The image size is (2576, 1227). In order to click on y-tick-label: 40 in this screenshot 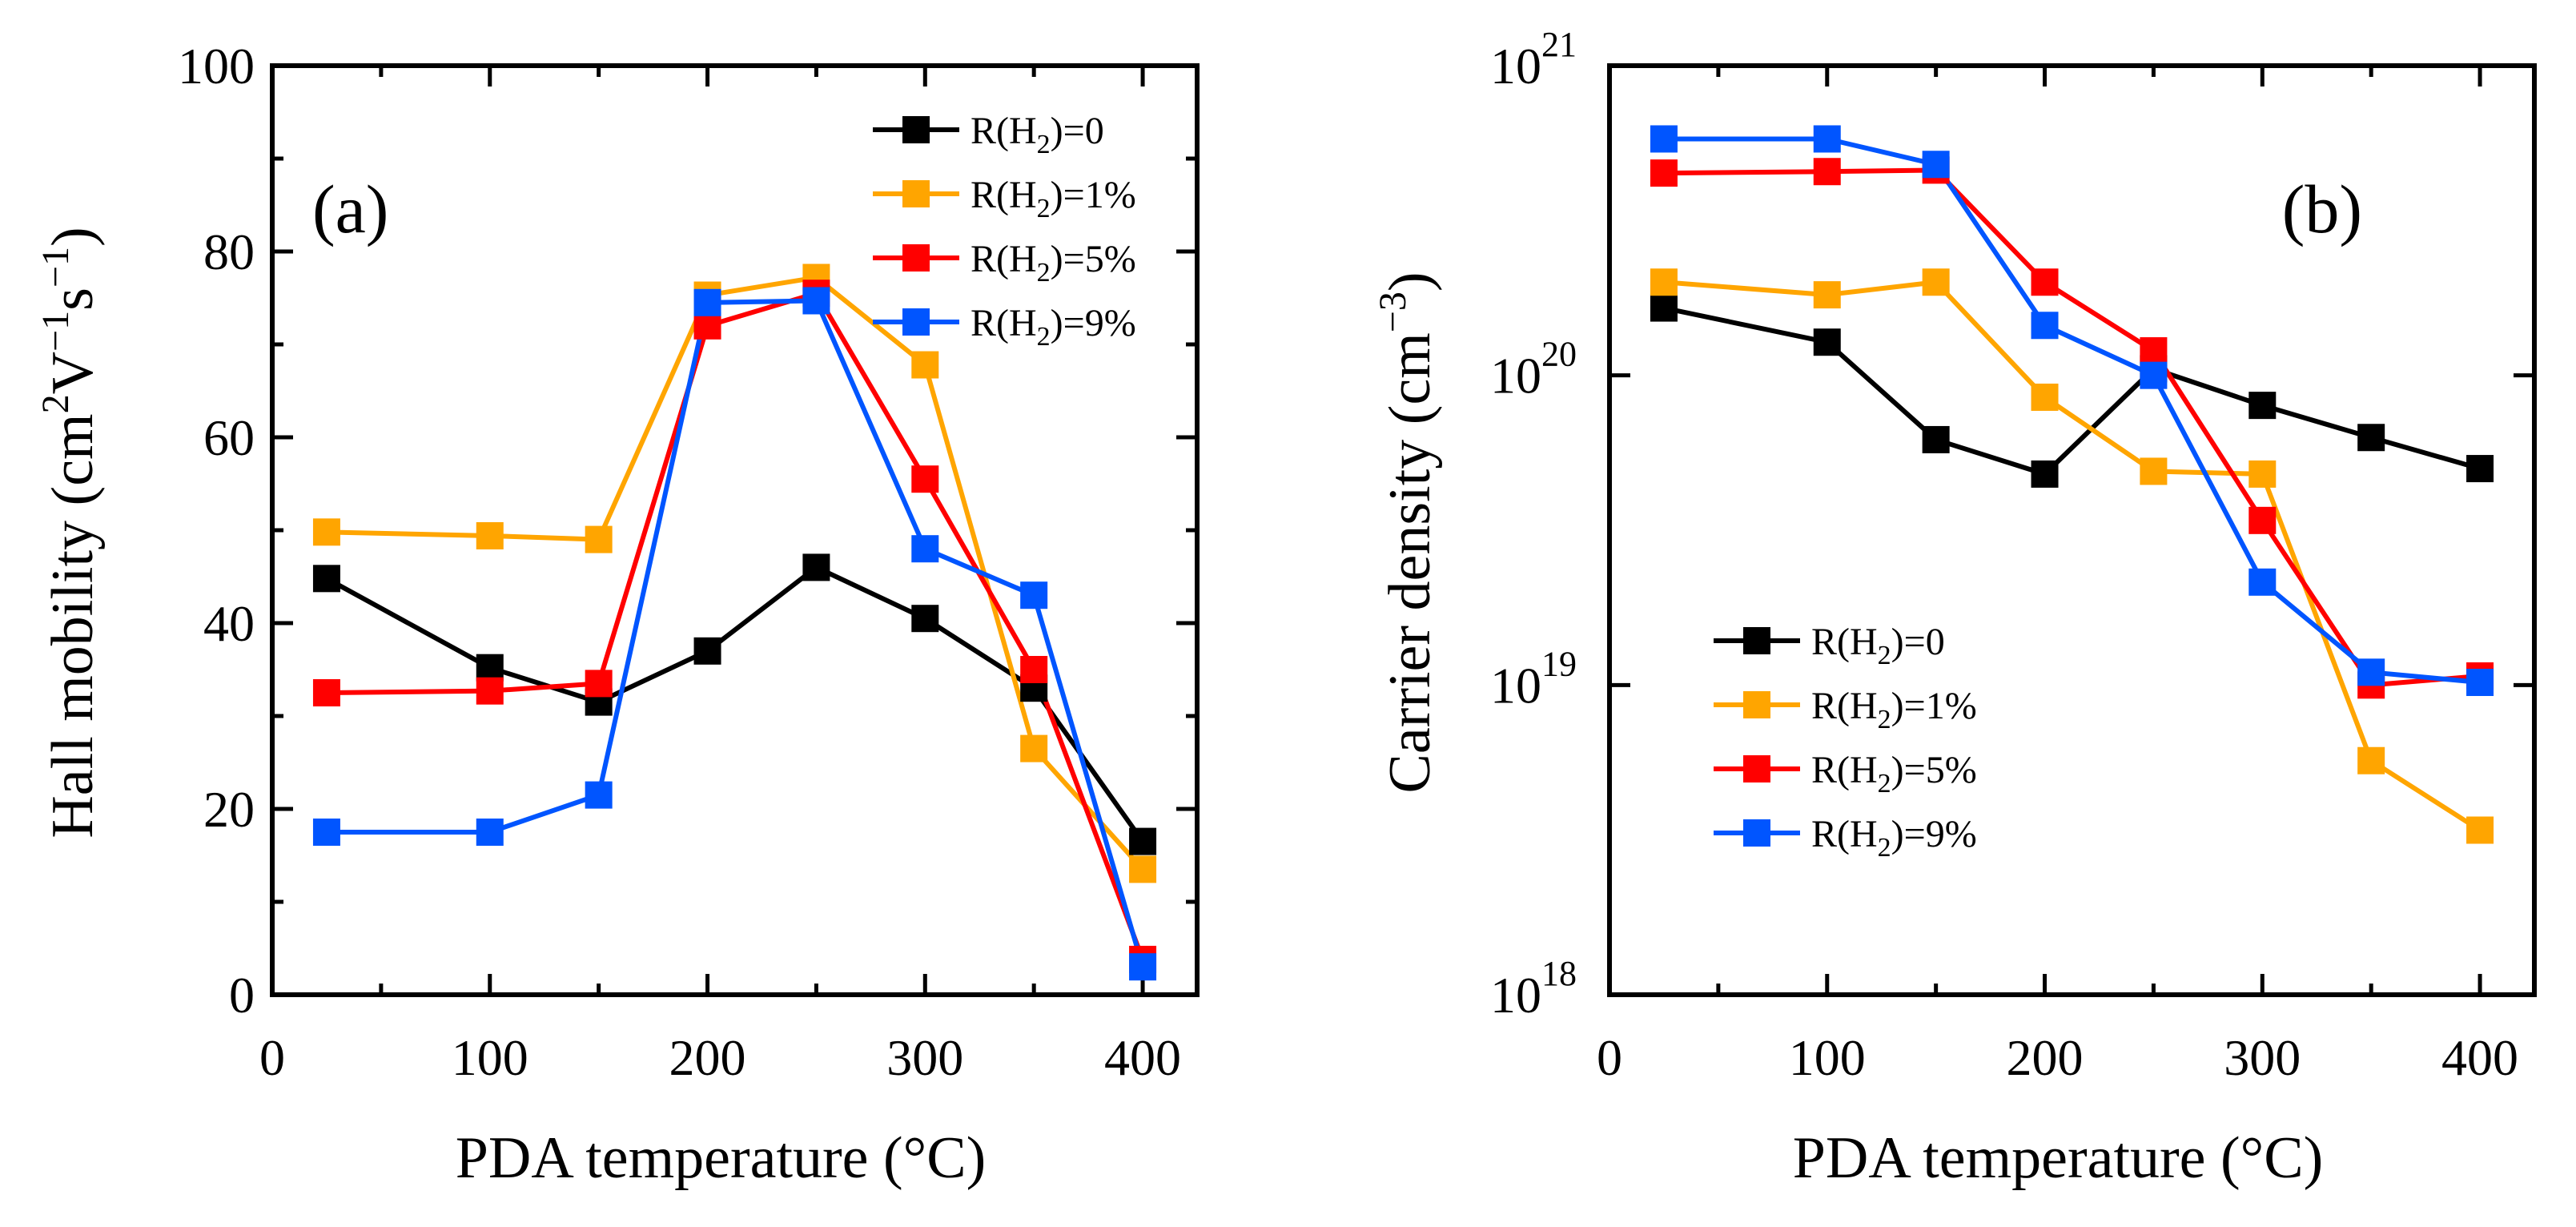, I will do `click(229, 623)`.